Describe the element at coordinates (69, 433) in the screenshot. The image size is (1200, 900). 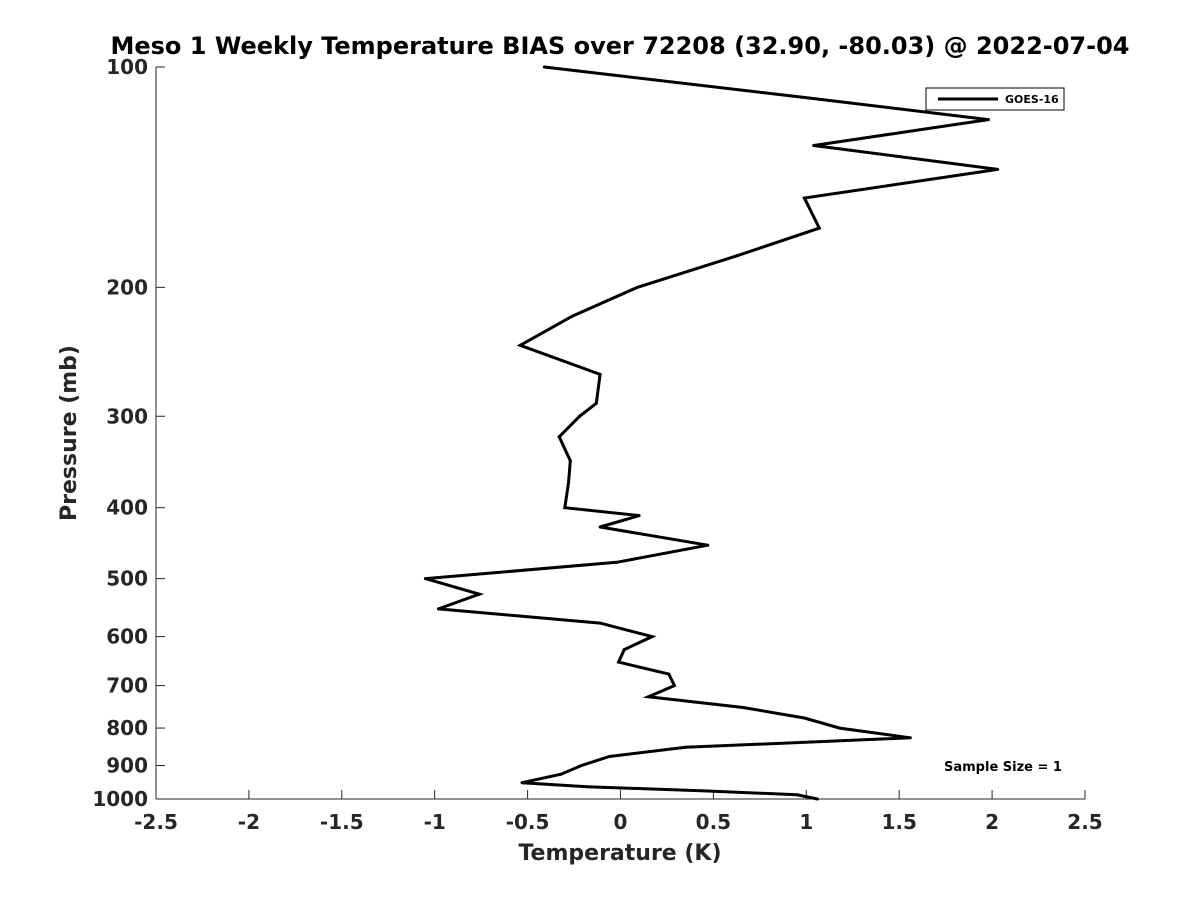
I see `y-axis-label: Pressure (mb)` at that location.